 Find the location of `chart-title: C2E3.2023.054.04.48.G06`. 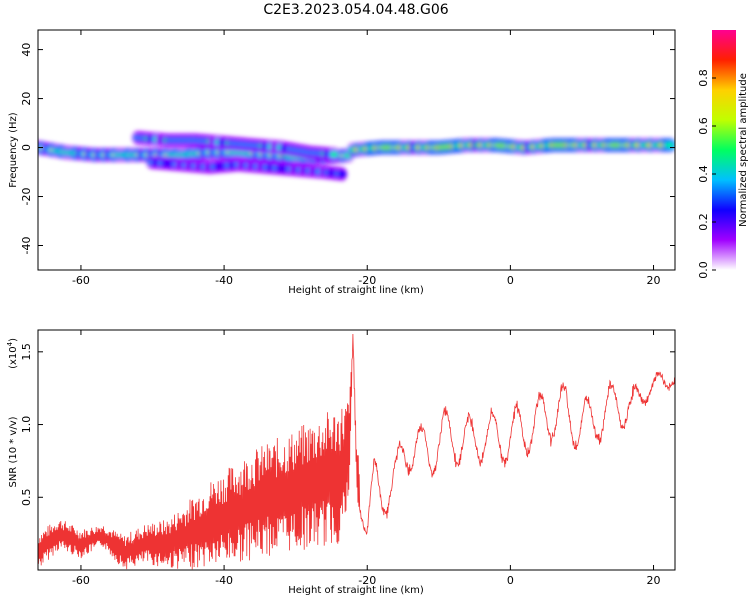

chart-title: C2E3.2023.054.04.48.G06 is located at coordinates (355, 10).